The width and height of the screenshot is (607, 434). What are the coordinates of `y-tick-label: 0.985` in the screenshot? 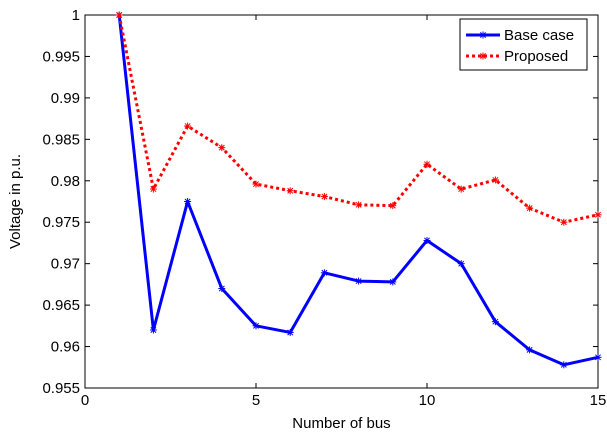 It's located at (61, 139).